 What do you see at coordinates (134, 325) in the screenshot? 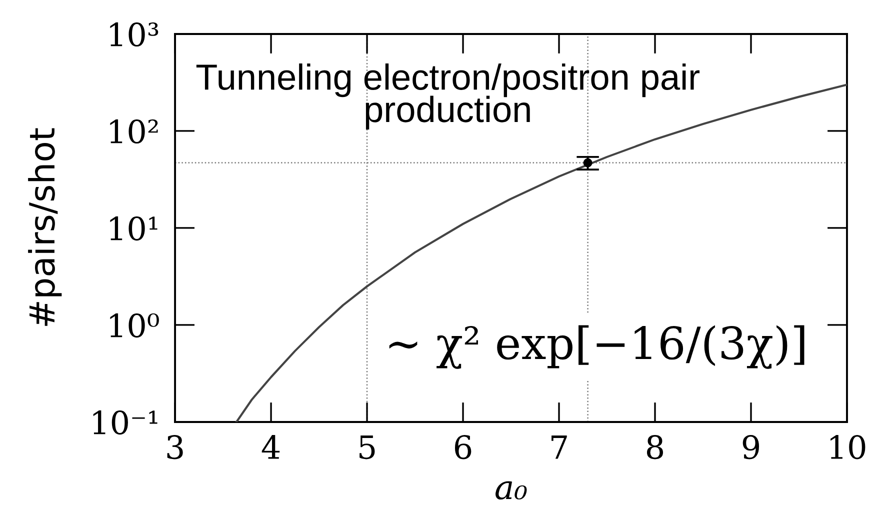
I see `y-tick-label: 10⁰` at bounding box center [134, 325].